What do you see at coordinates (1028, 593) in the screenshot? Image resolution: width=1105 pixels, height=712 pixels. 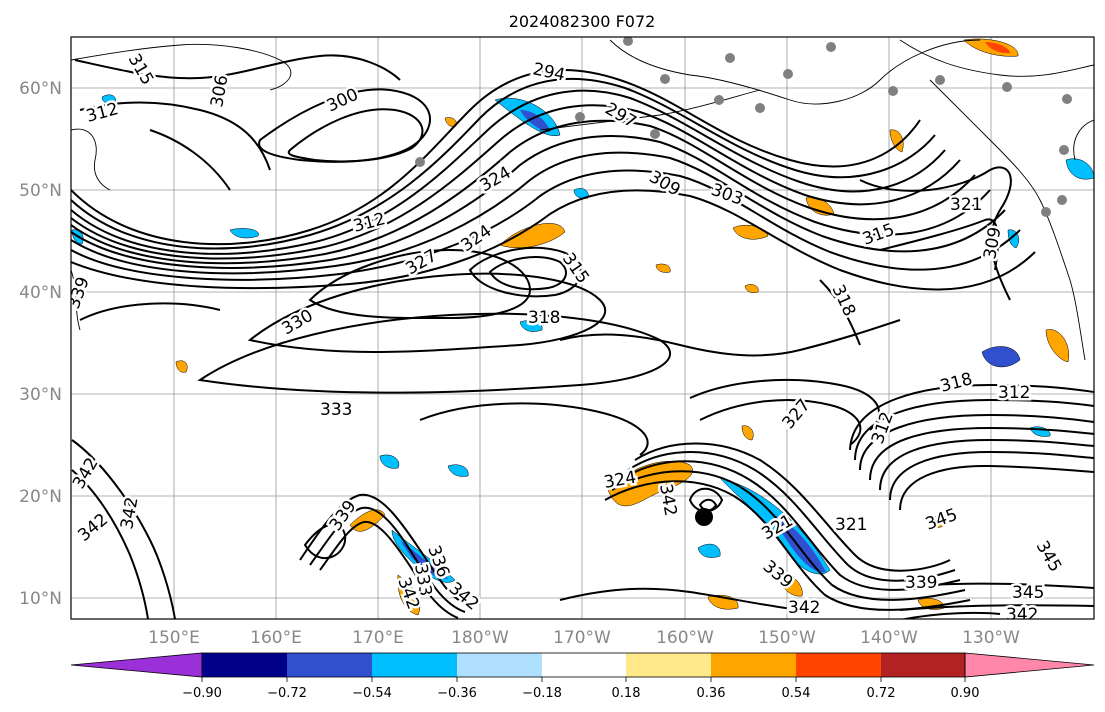 I see `contour-label: 345` at bounding box center [1028, 593].